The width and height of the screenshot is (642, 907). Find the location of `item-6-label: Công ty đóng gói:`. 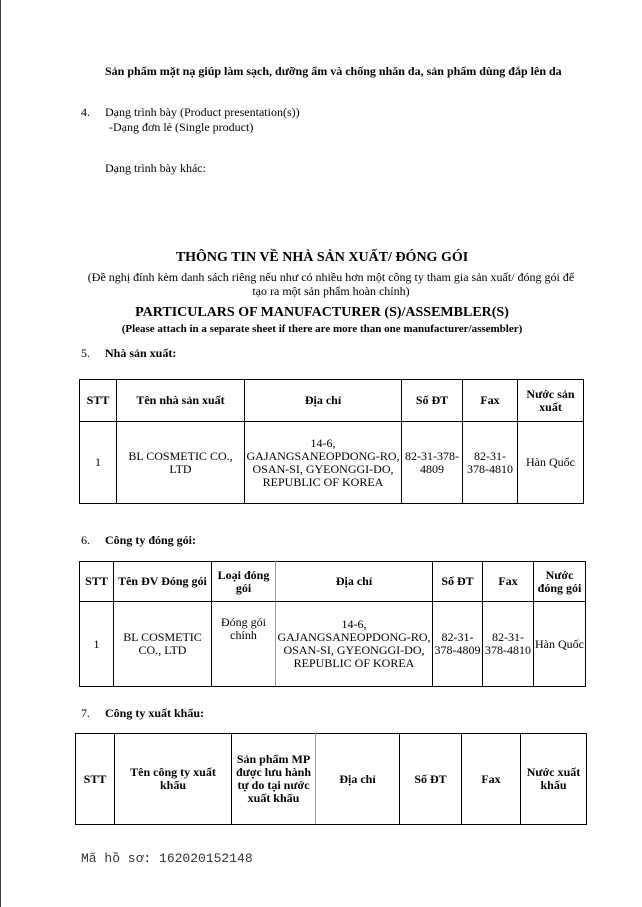

item-6-label: Công ty đóng gói: is located at coordinates (151, 540).